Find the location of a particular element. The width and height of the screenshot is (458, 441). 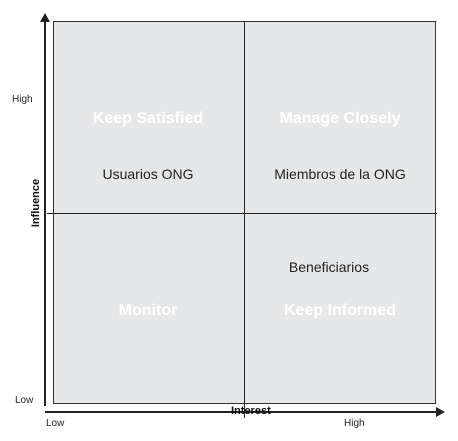

stakeholder-miembros-ong: Miembros de la ONG is located at coordinates (340, 174).